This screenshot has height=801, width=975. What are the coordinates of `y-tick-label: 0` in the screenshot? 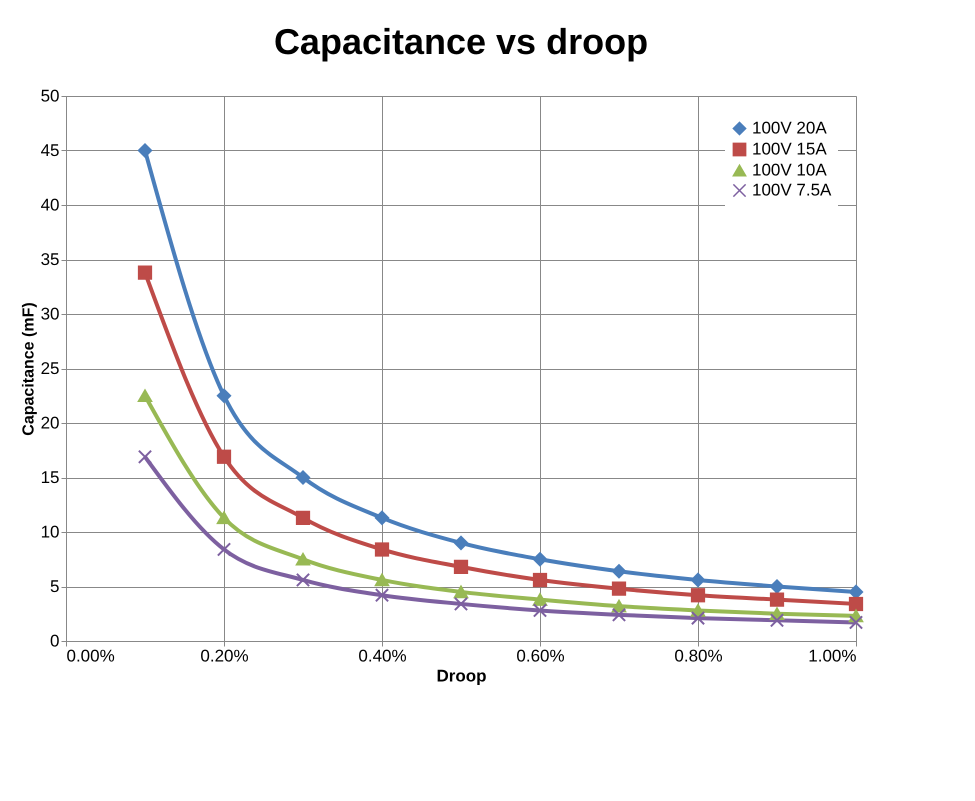 It's located at (55, 641).